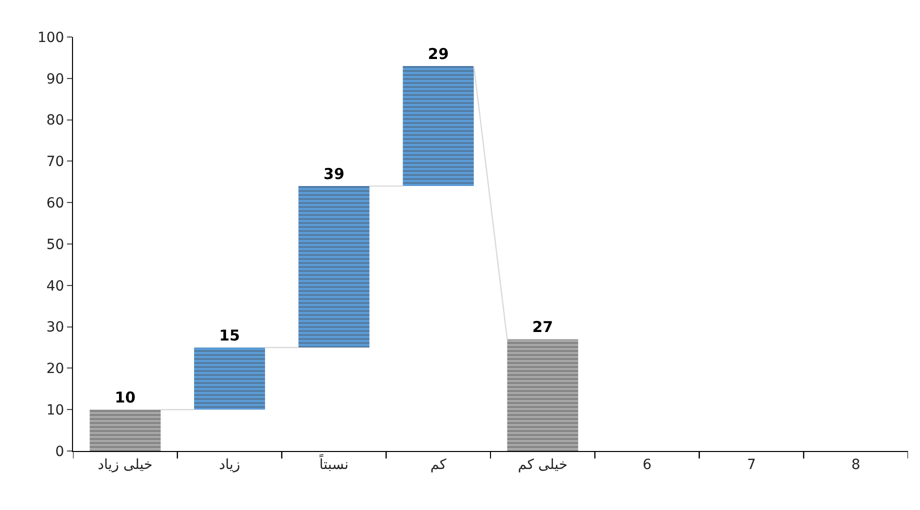 The width and height of the screenshot is (920, 510). What do you see at coordinates (647, 464) in the screenshot?
I see `x-tick-label: 6` at bounding box center [647, 464].